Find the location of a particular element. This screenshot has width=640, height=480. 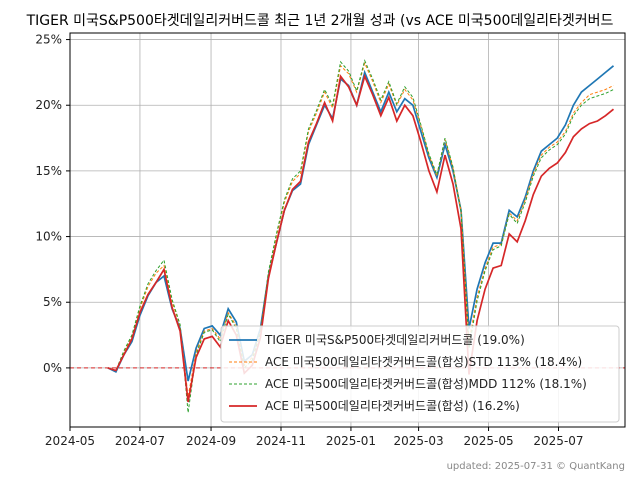

y-tick-label: 0% is located at coordinates (52, 368).